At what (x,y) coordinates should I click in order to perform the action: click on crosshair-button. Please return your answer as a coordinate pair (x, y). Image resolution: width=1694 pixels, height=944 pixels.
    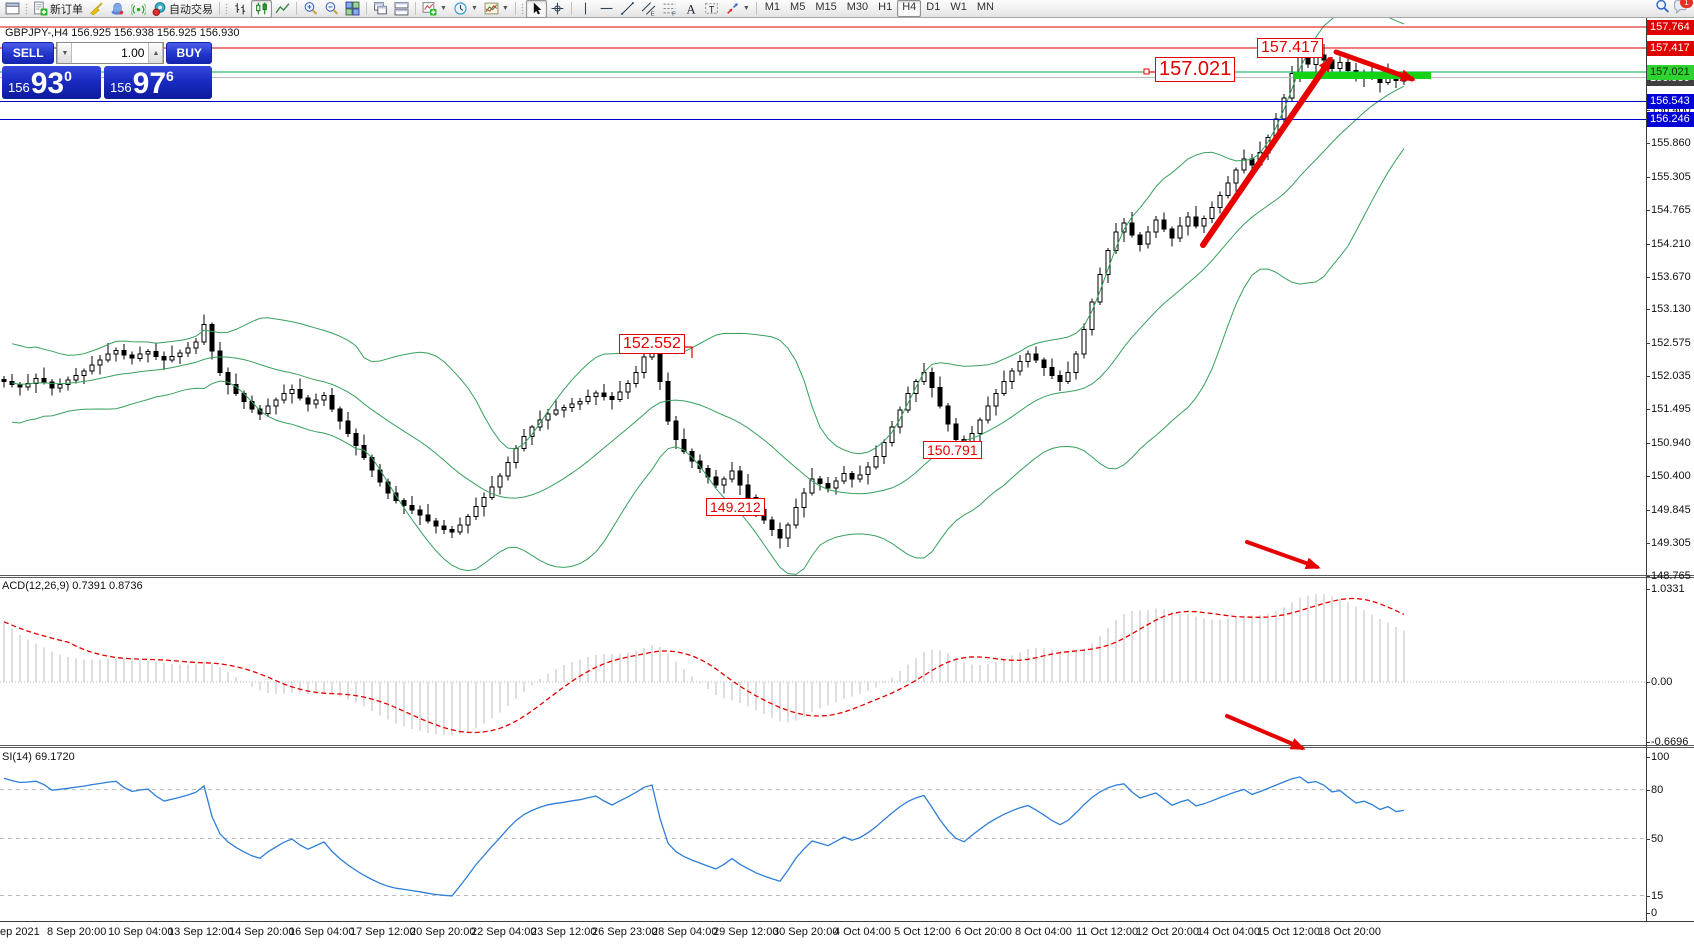
    Looking at the image, I should click on (557, 9).